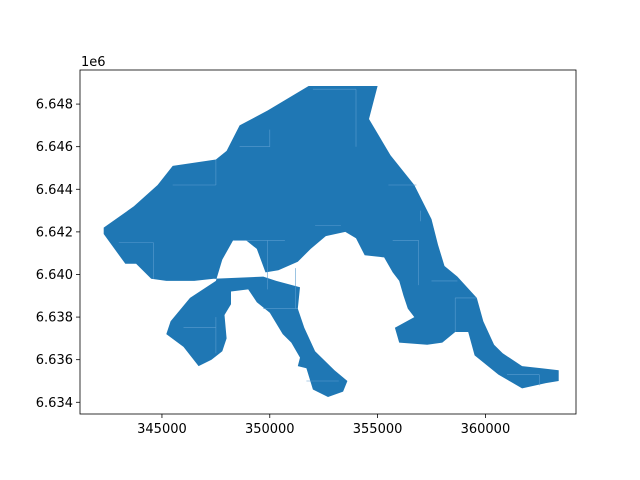 This screenshot has height=480, width=640. What do you see at coordinates (54, 403) in the screenshot?
I see `y-tick-label: 6.634` at bounding box center [54, 403].